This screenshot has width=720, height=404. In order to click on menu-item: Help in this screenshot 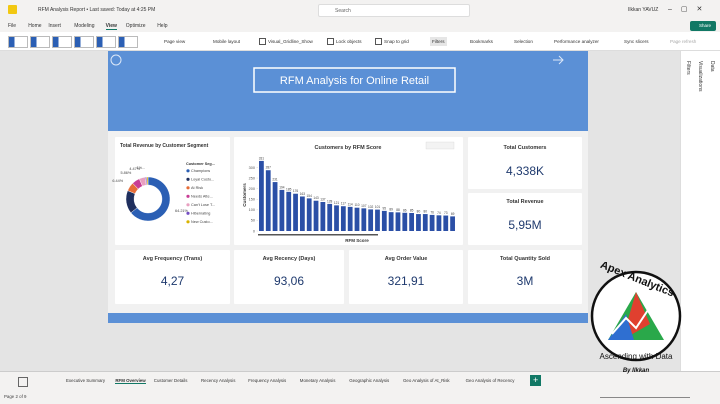, I will do `click(162, 26)`.